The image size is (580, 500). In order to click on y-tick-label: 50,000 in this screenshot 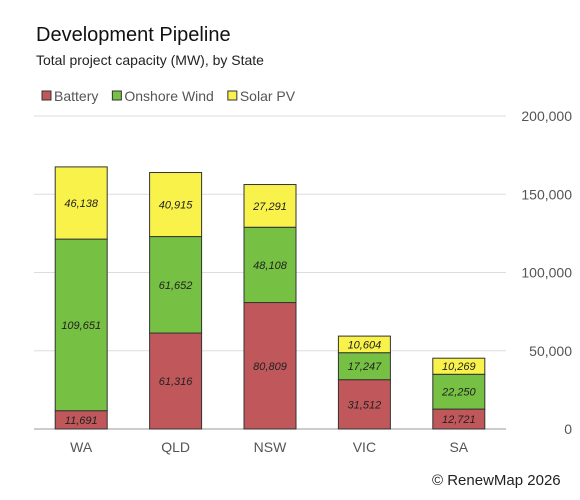, I will do `click(550, 351)`.